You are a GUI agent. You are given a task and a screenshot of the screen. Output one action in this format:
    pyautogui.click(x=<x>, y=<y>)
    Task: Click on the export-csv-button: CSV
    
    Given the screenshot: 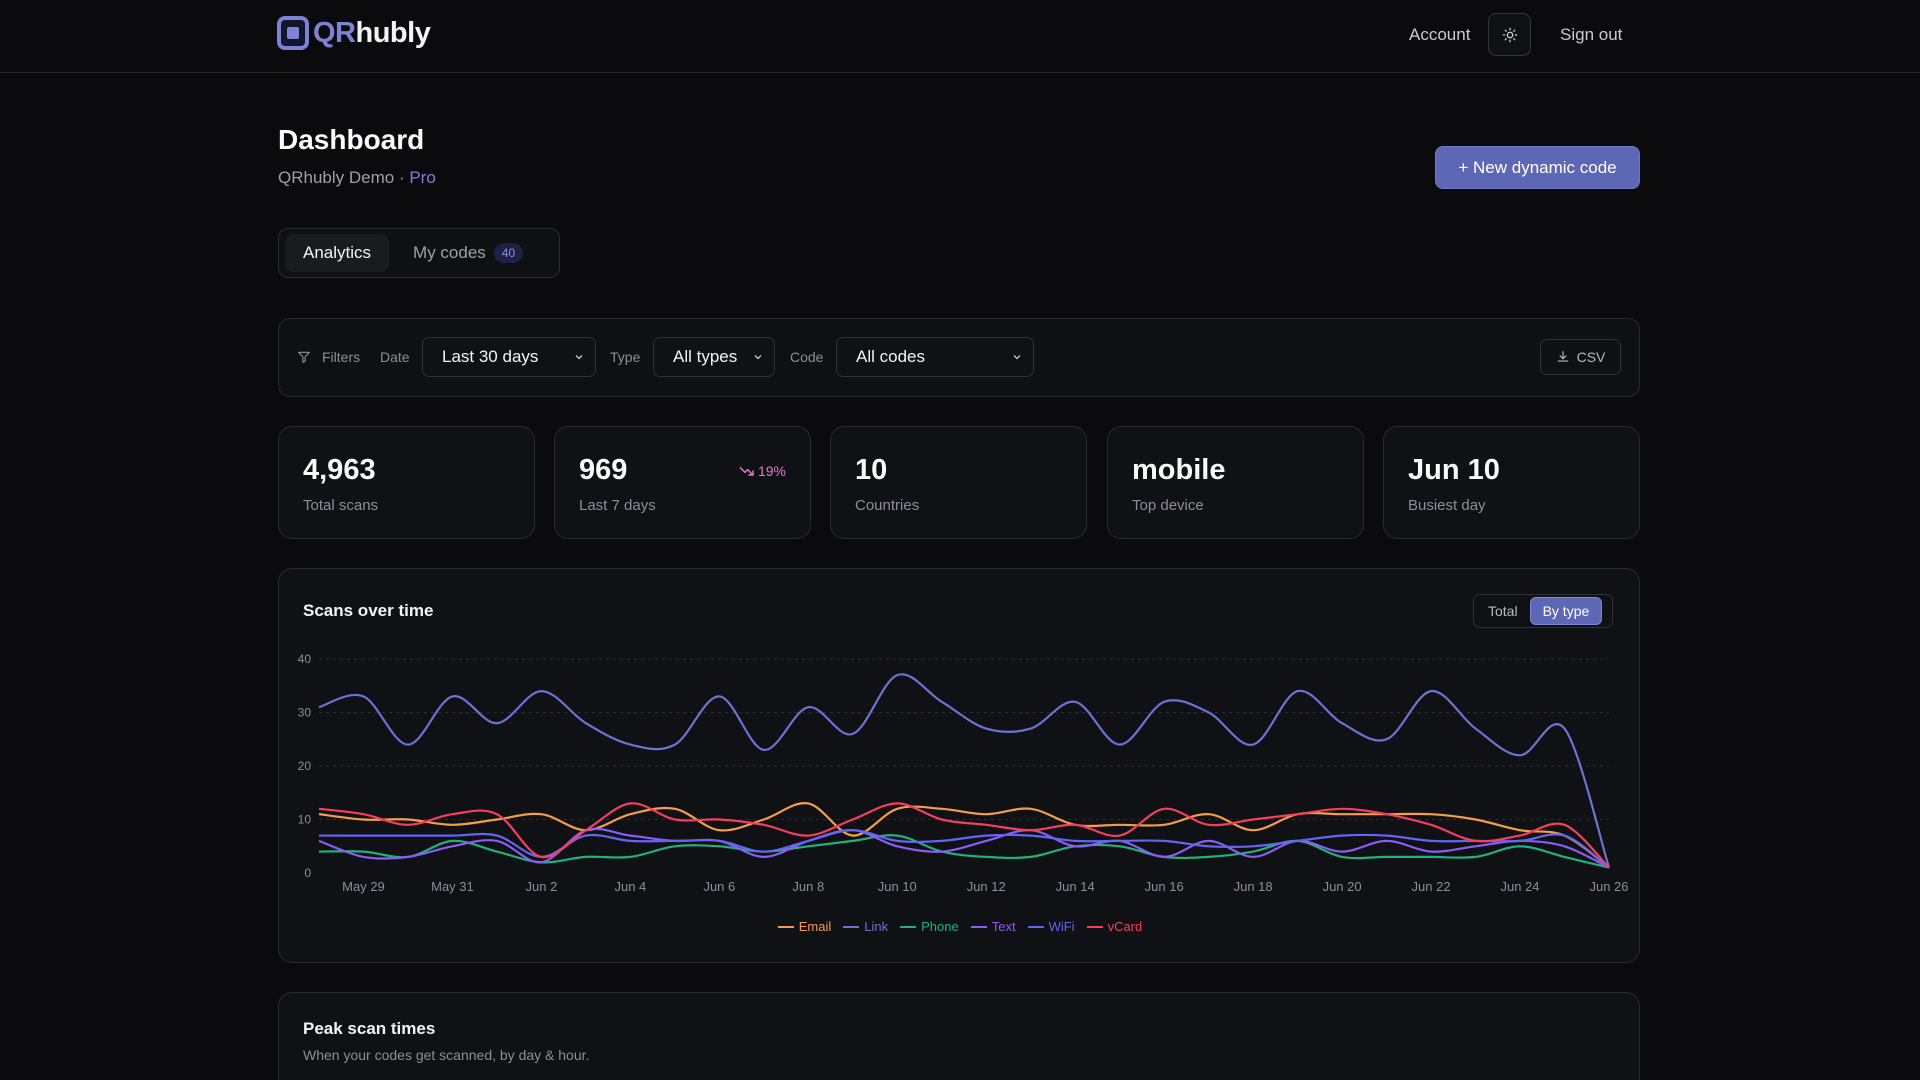 What is the action you would take?
    pyautogui.click(x=1580, y=357)
    